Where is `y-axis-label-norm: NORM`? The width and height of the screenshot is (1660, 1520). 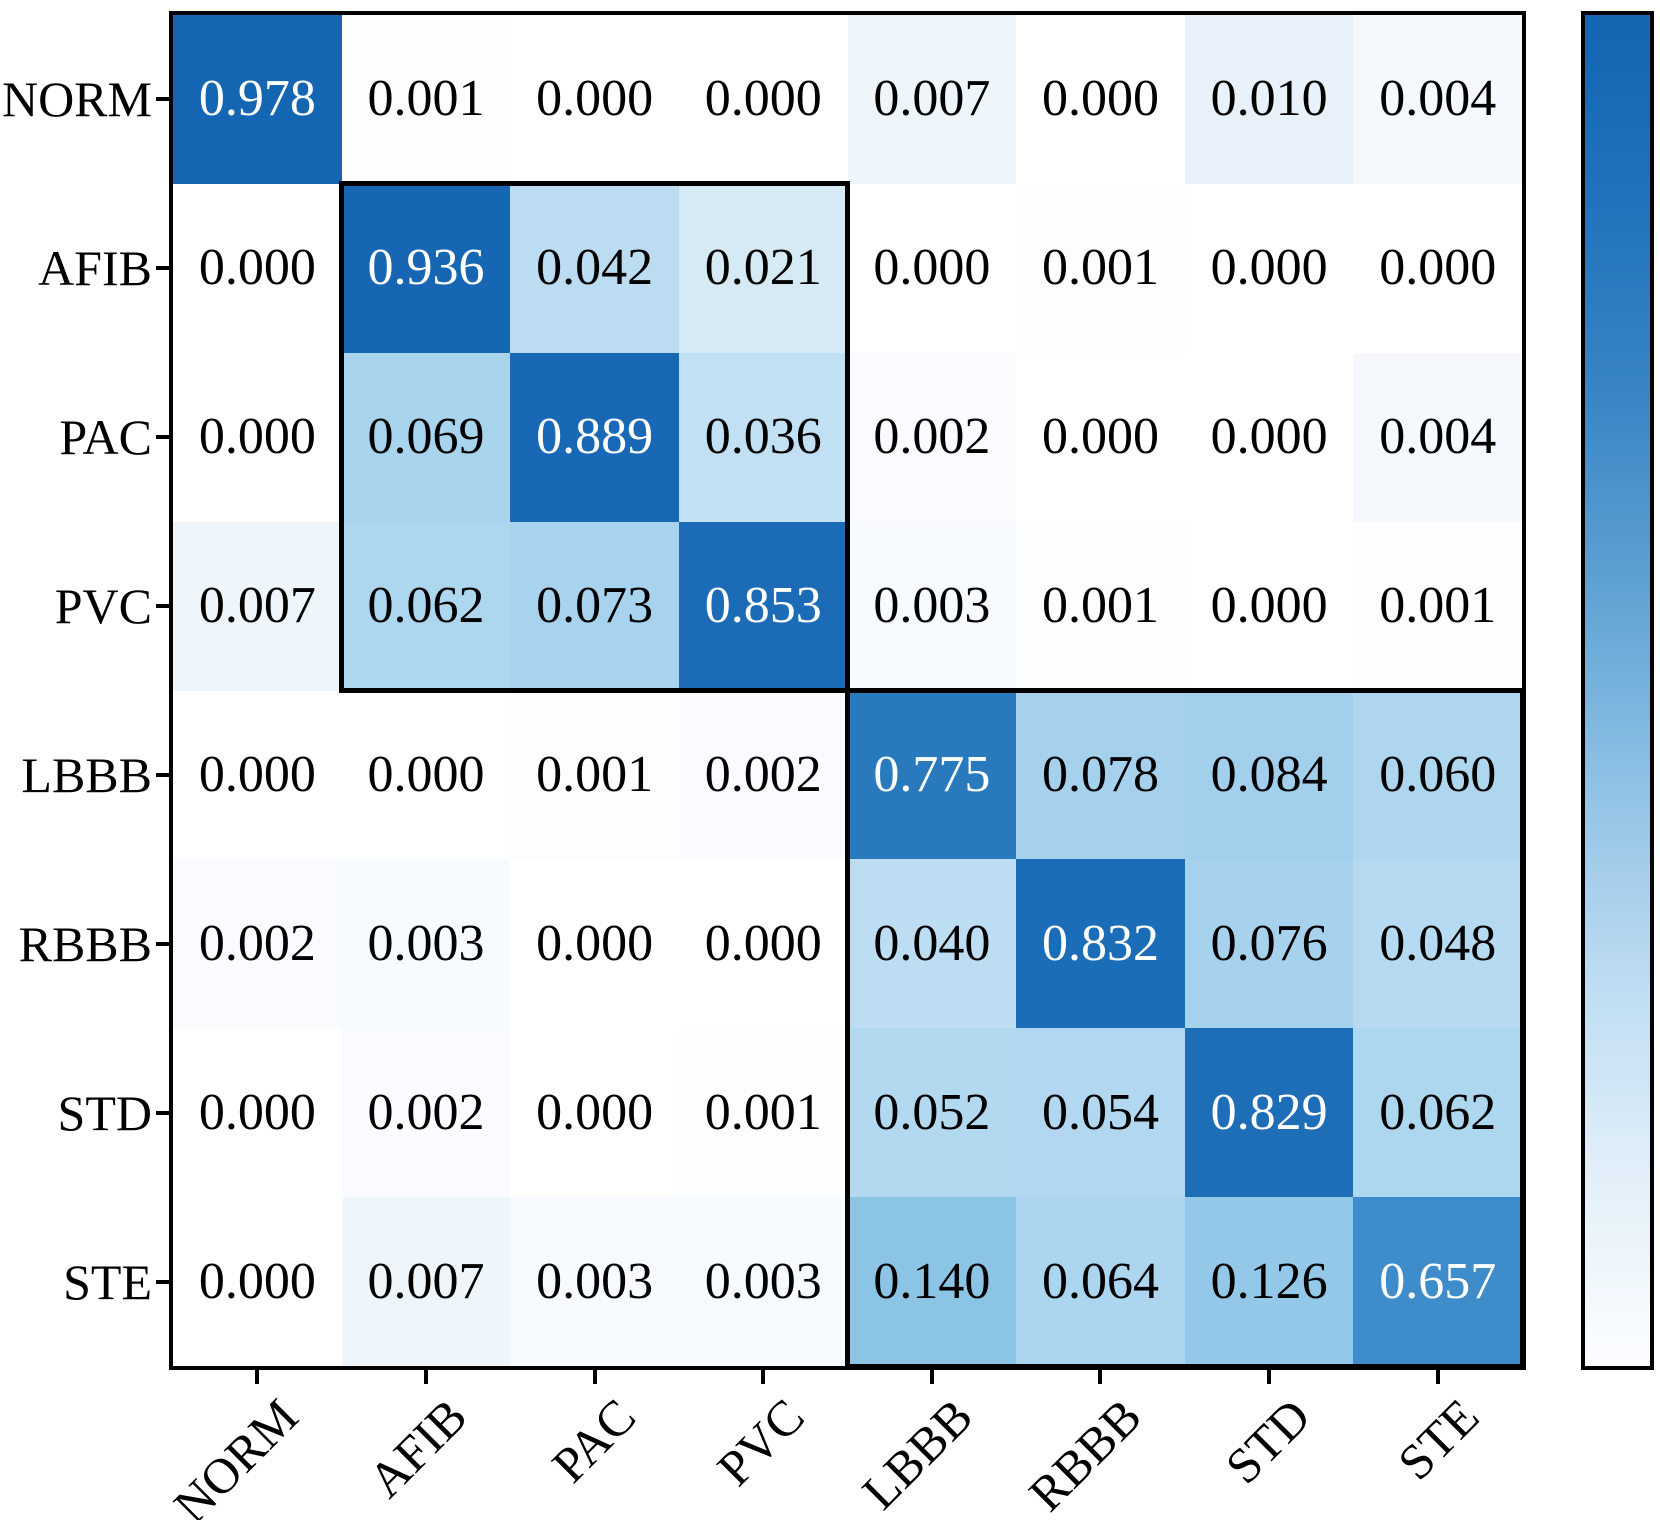
y-axis-label-norm: NORM is located at coordinates (76, 99).